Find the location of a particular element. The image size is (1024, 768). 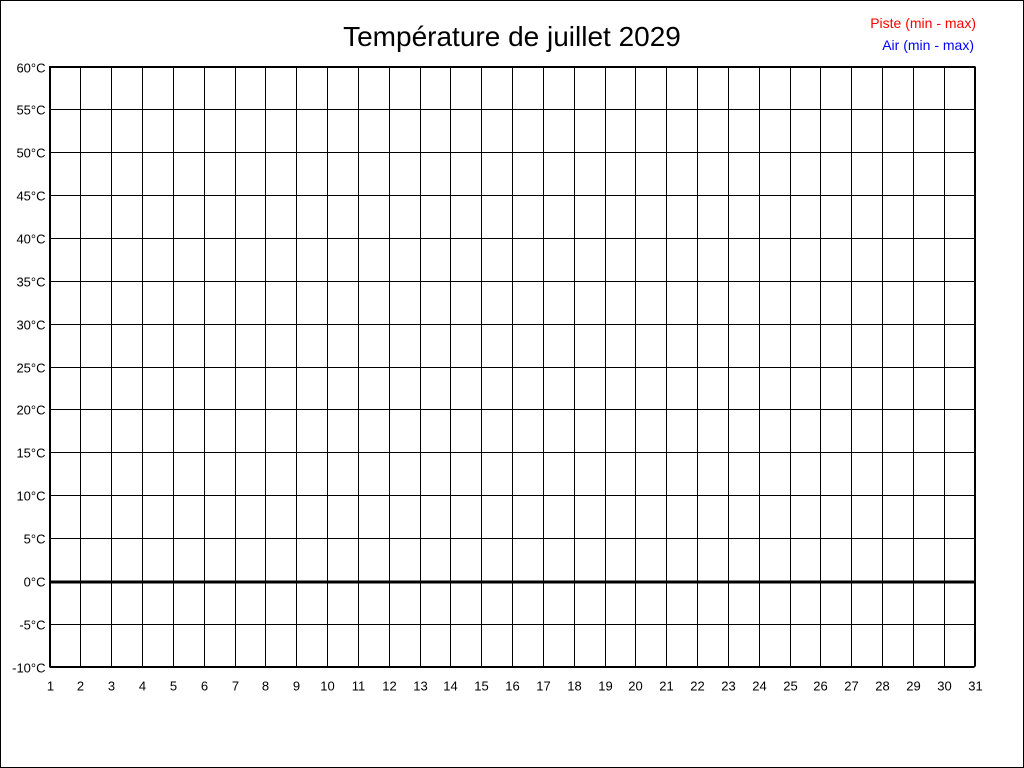

y-tick-label: 55°C is located at coordinates (30, 110).